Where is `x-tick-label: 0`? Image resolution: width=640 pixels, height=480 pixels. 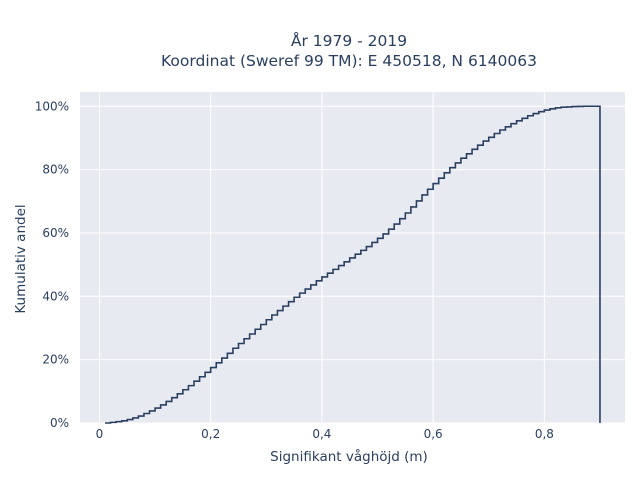 x-tick-label: 0 is located at coordinates (100, 434).